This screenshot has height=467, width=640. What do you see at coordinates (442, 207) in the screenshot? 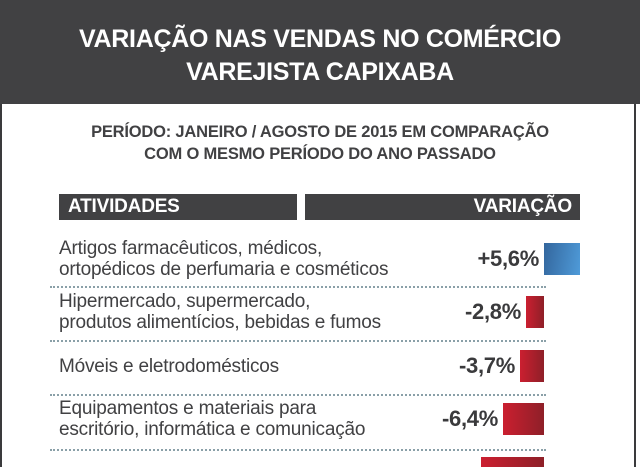
I see `col-header-variacao: VARIAÇÃO` at bounding box center [442, 207].